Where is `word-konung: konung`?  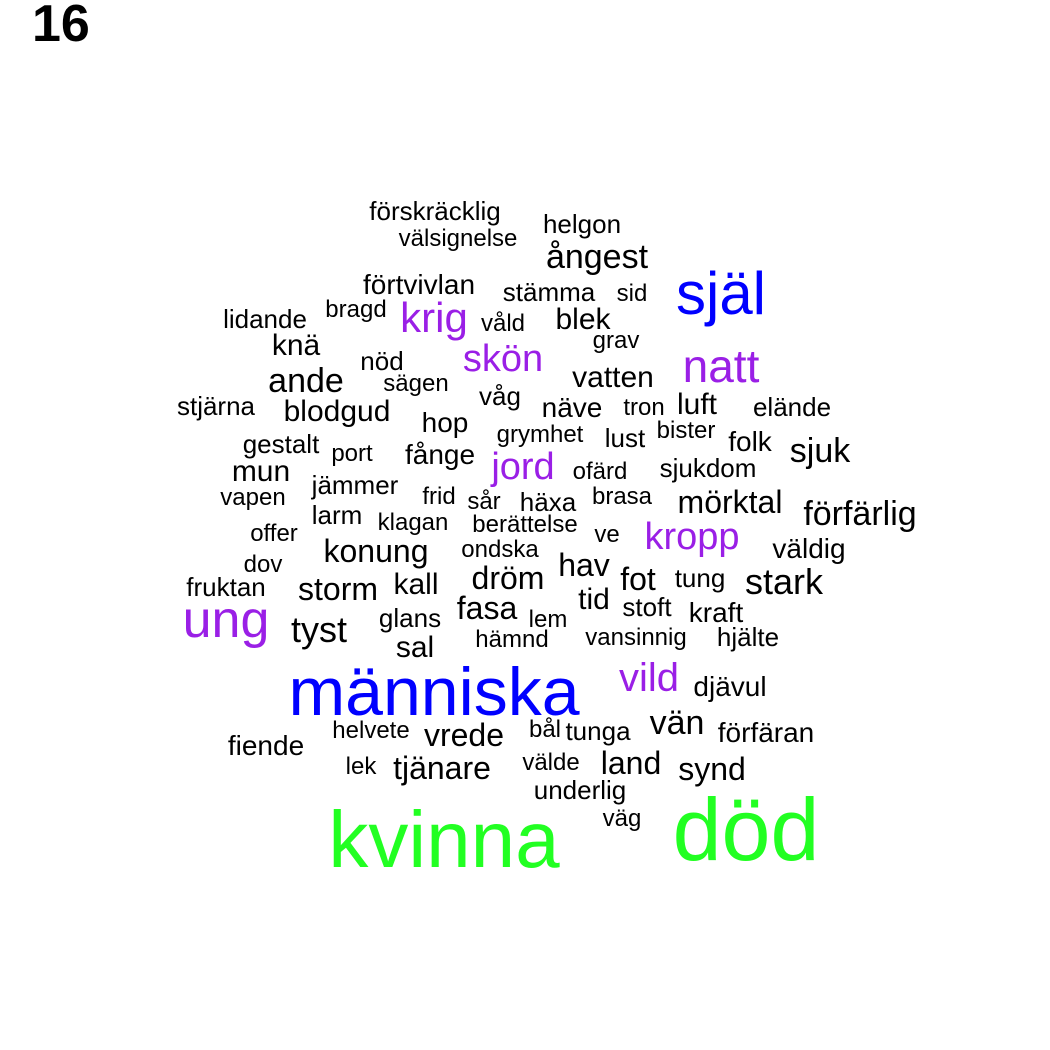
word-konung: konung is located at coordinates (376, 551).